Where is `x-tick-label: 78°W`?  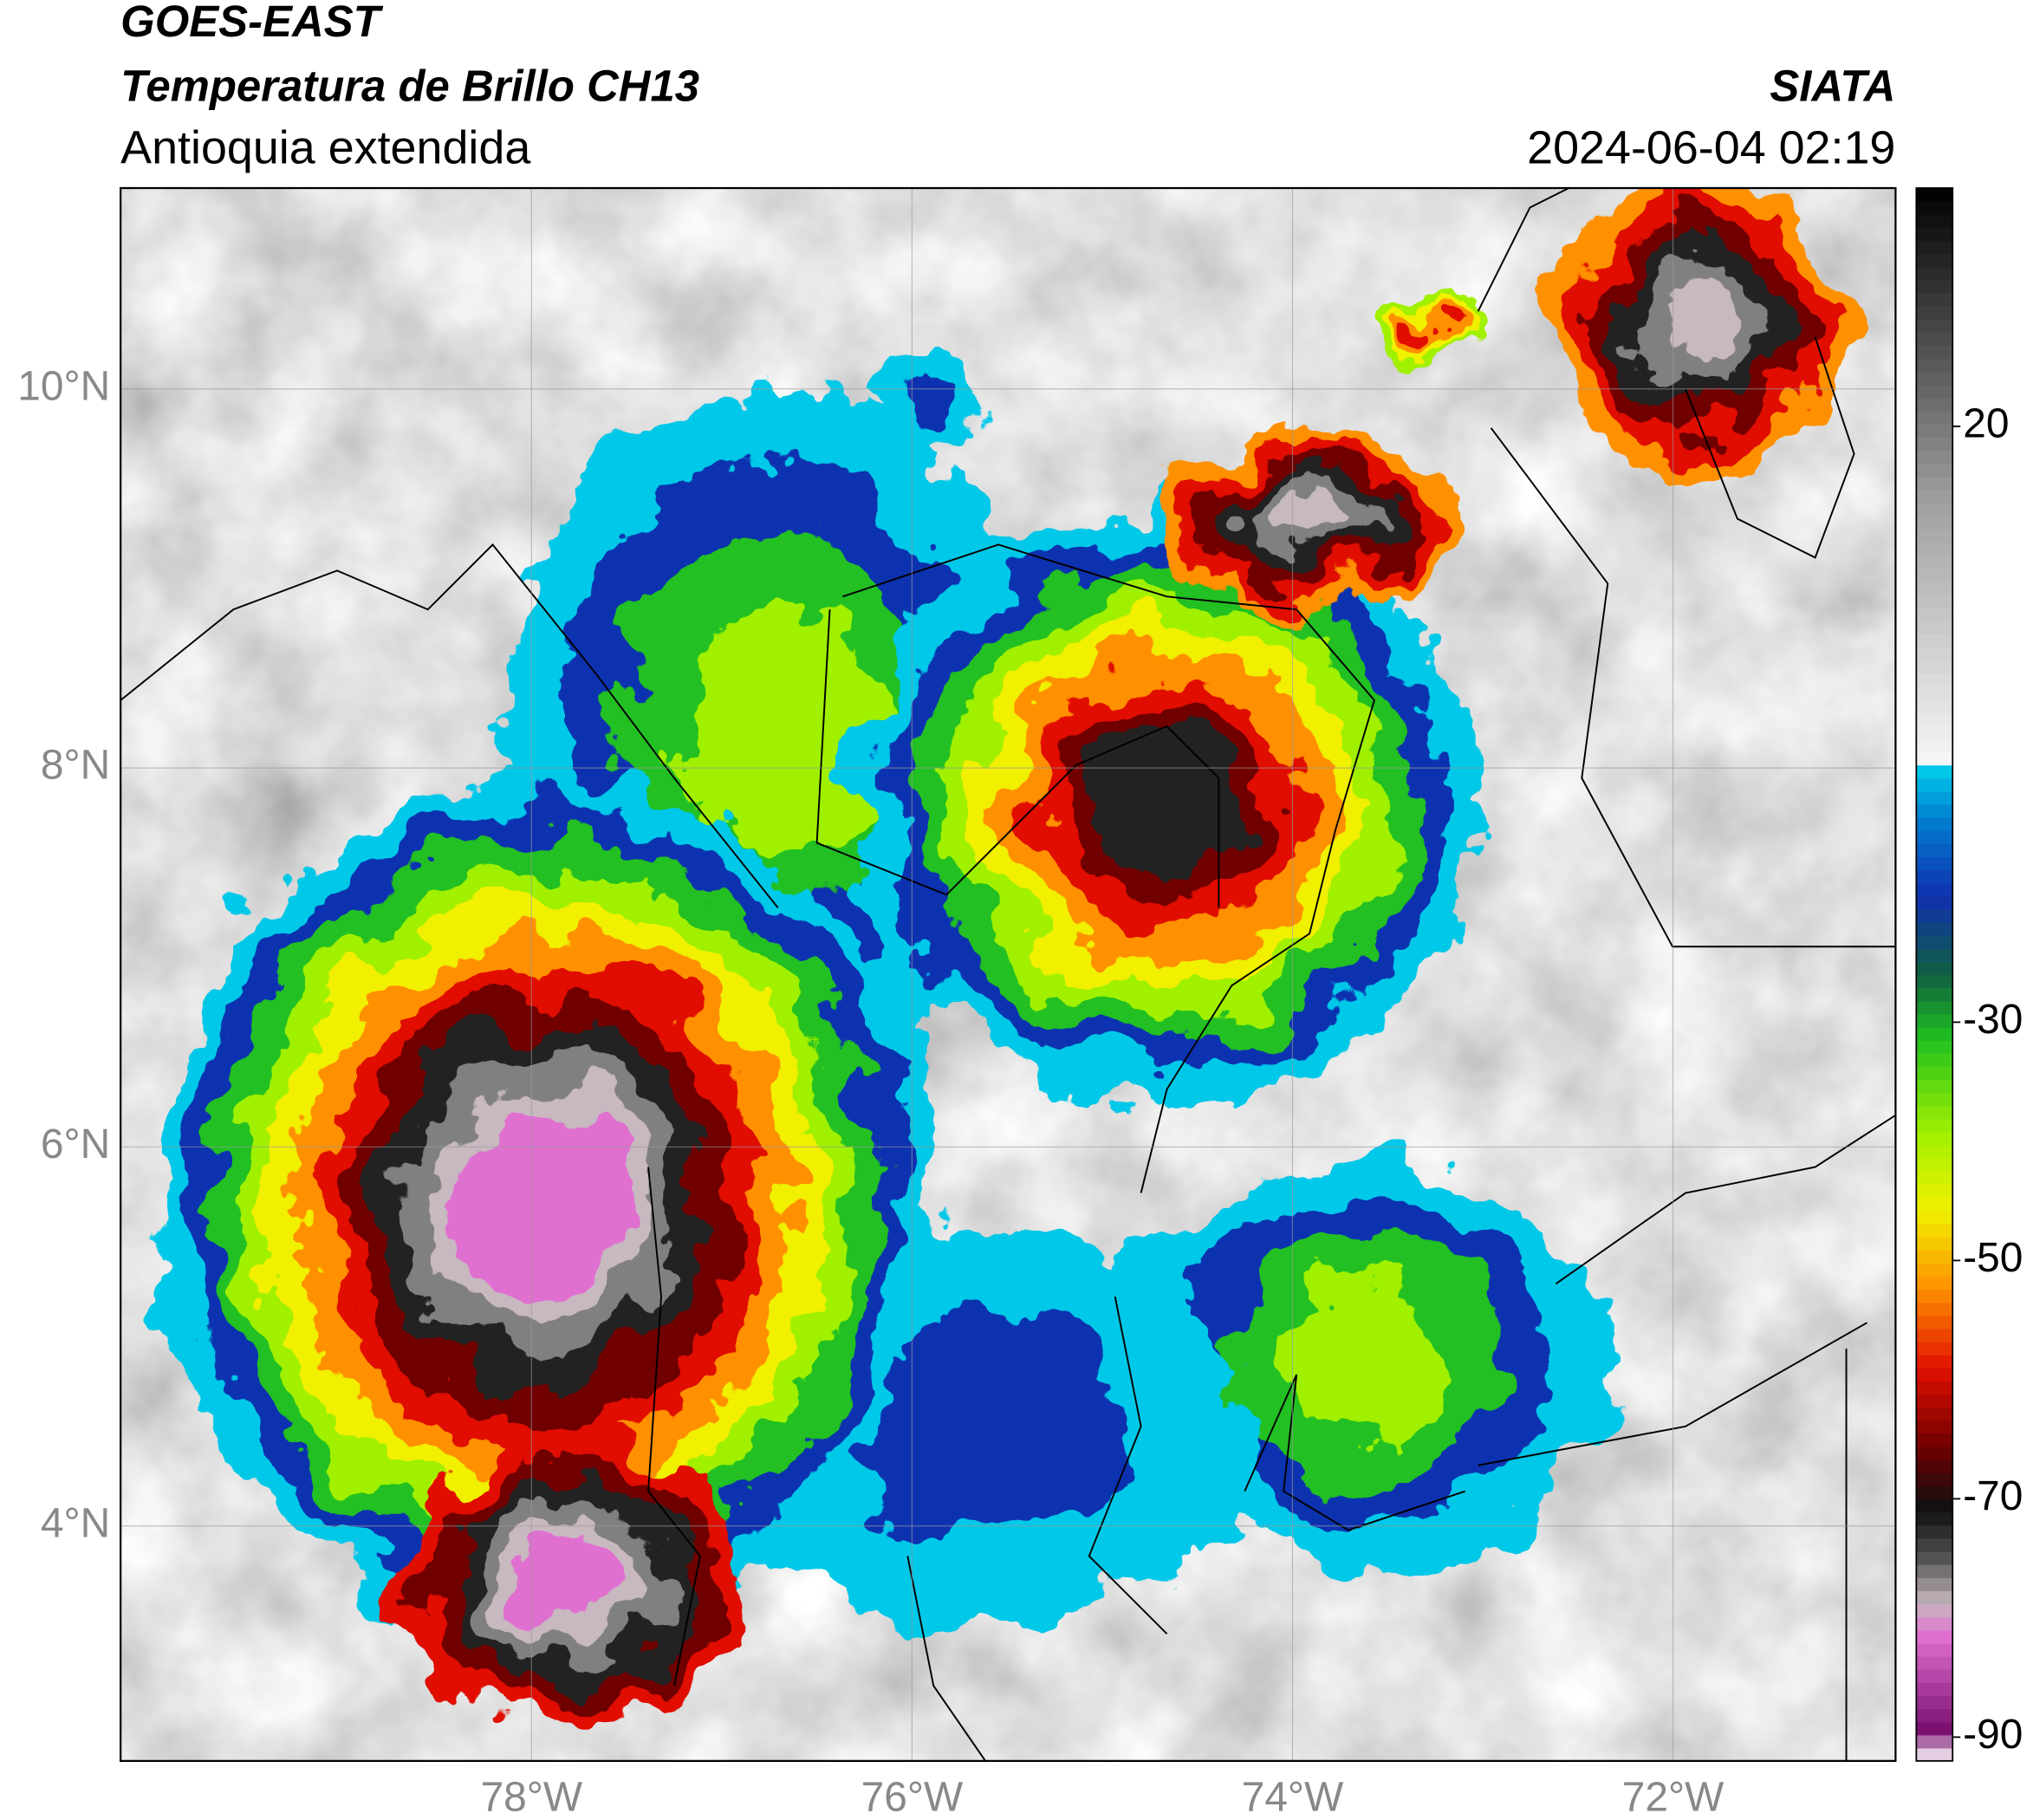 x-tick-label: 78°W is located at coordinates (532, 1797).